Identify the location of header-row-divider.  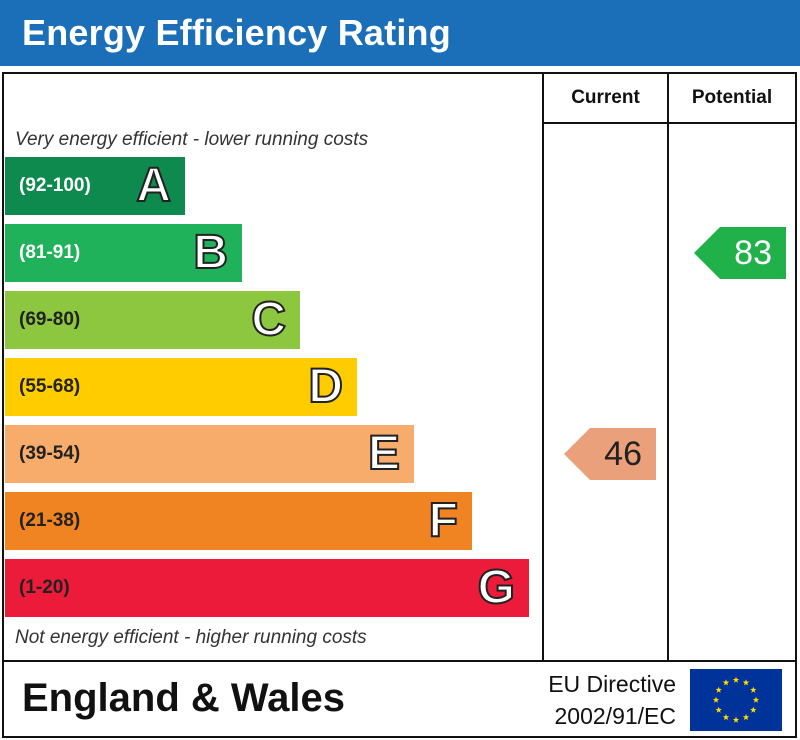
(669, 123).